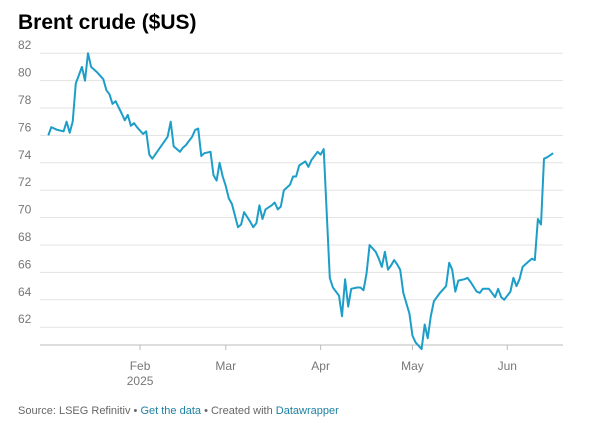 This screenshot has height=428, width=597. I want to click on x-tick-label: May, so click(412, 366).